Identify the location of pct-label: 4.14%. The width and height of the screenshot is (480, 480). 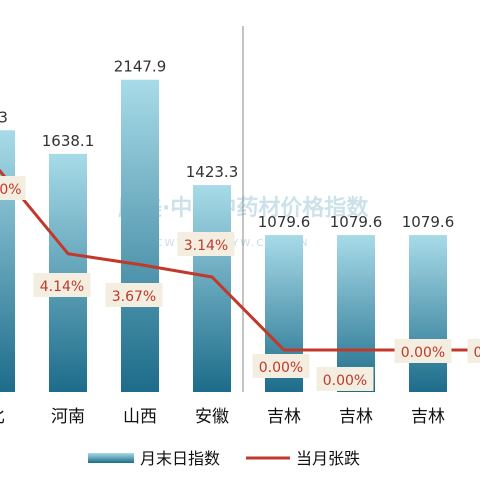
(62, 287).